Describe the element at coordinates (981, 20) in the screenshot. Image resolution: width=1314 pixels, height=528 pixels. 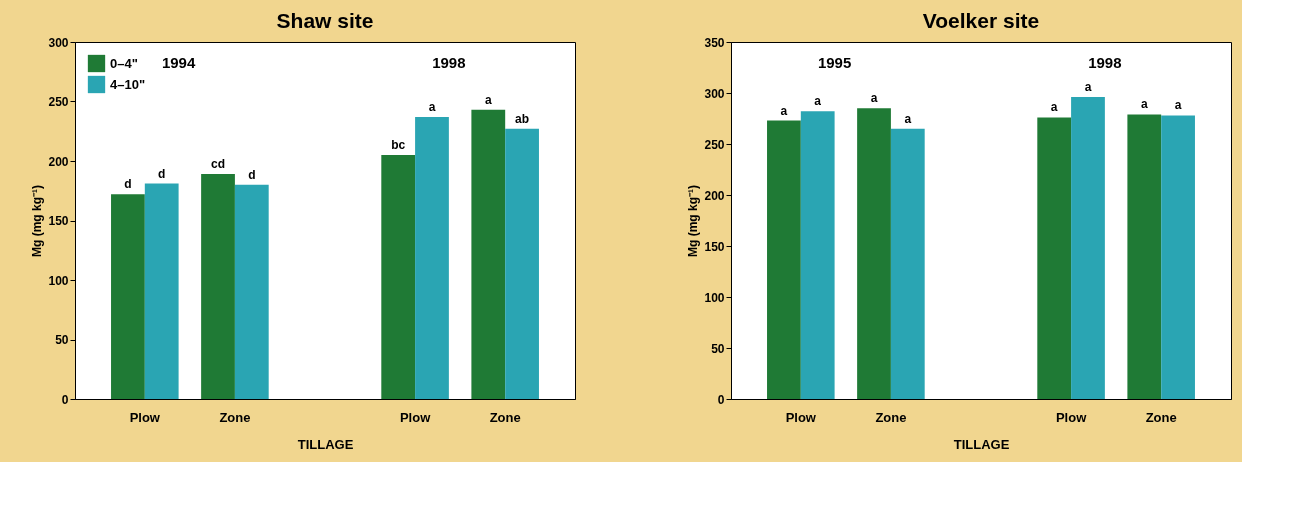
I see `chart-title: Voelker site` at that location.